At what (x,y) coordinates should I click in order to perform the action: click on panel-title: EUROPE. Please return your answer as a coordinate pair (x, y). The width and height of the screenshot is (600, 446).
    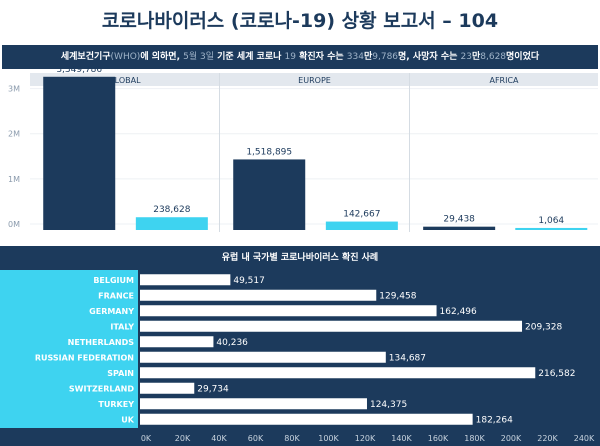
    Looking at the image, I should click on (314, 80).